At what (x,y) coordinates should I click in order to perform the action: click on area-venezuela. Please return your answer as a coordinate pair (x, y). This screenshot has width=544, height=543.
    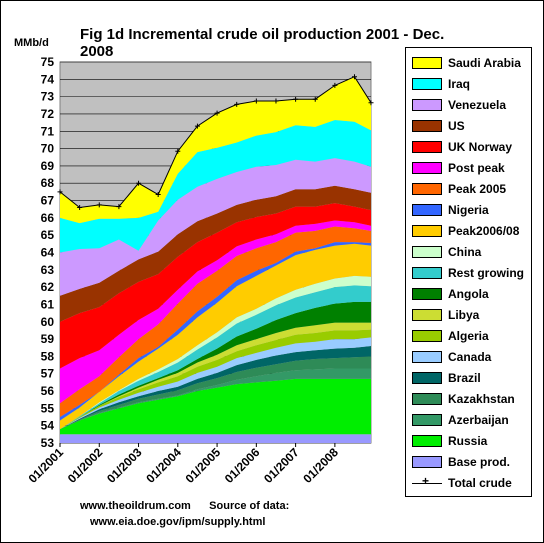
    Looking at the image, I should click on (215, 227).